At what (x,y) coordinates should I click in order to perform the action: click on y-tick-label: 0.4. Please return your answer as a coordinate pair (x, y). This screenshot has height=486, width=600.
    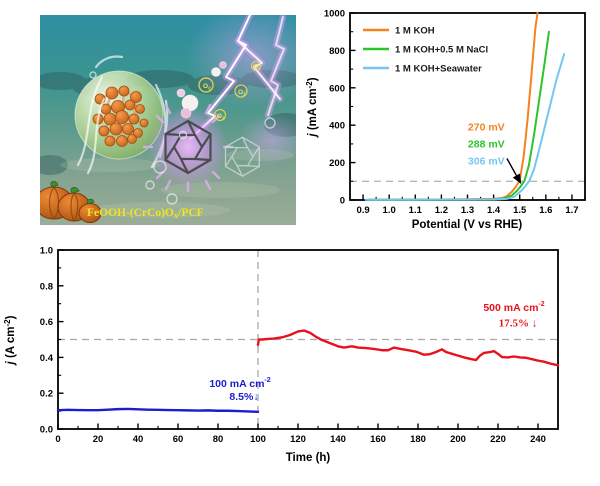
    Looking at the image, I should click on (47, 358).